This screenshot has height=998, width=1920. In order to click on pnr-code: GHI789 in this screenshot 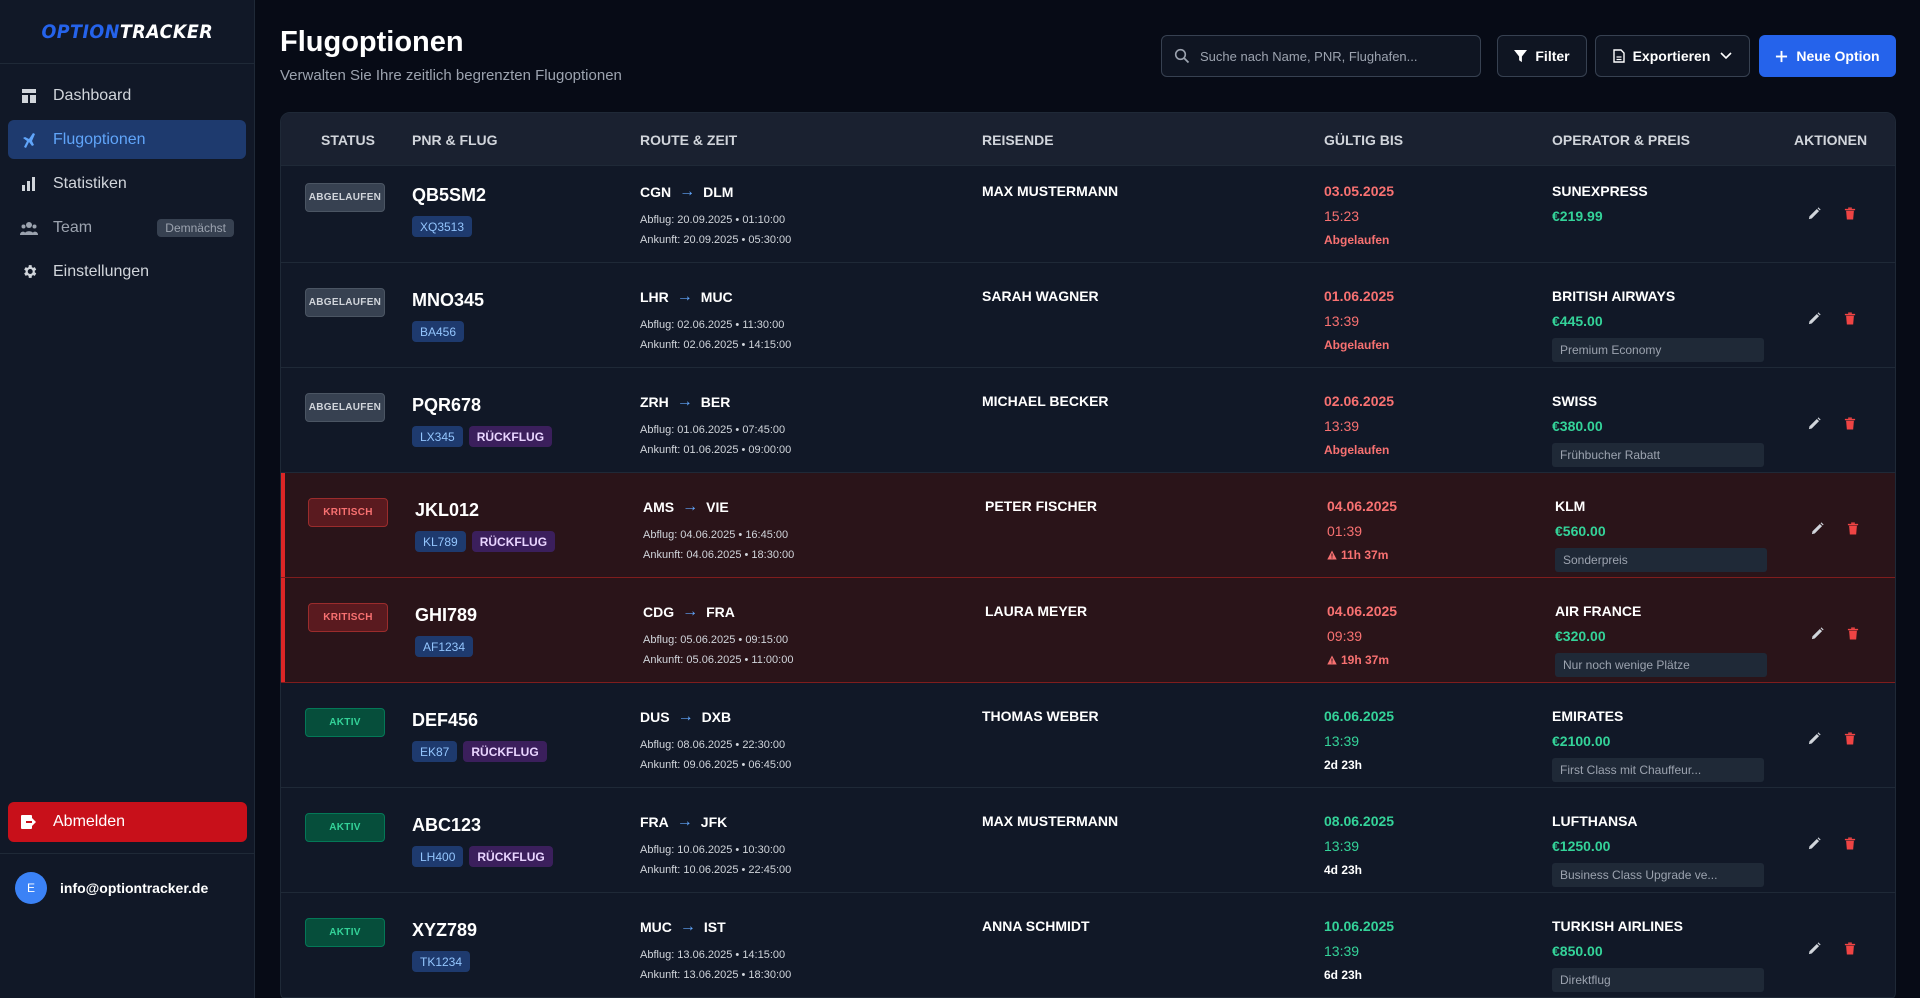, I will do `click(446, 615)`.